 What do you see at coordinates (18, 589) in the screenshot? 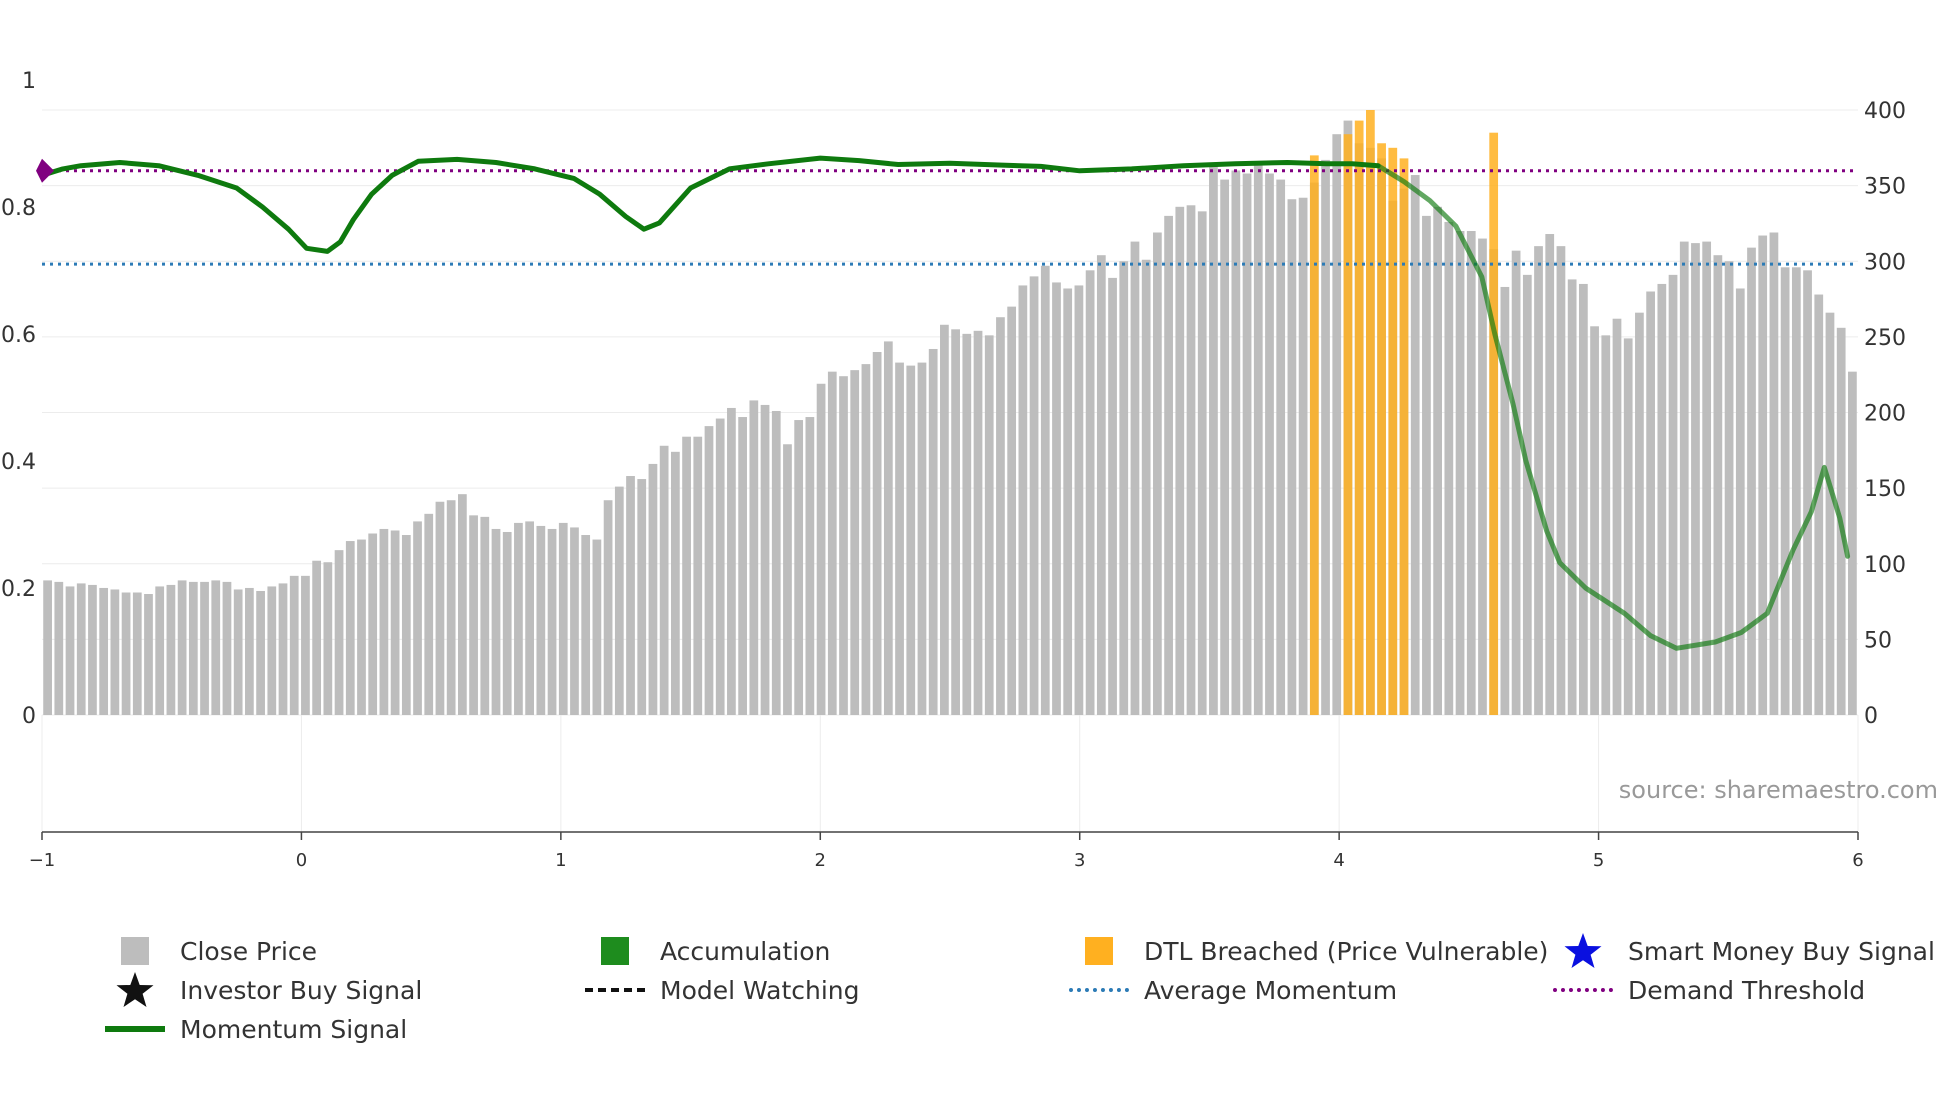
I see `left-axis-tick-label: 0.2` at bounding box center [18, 589].